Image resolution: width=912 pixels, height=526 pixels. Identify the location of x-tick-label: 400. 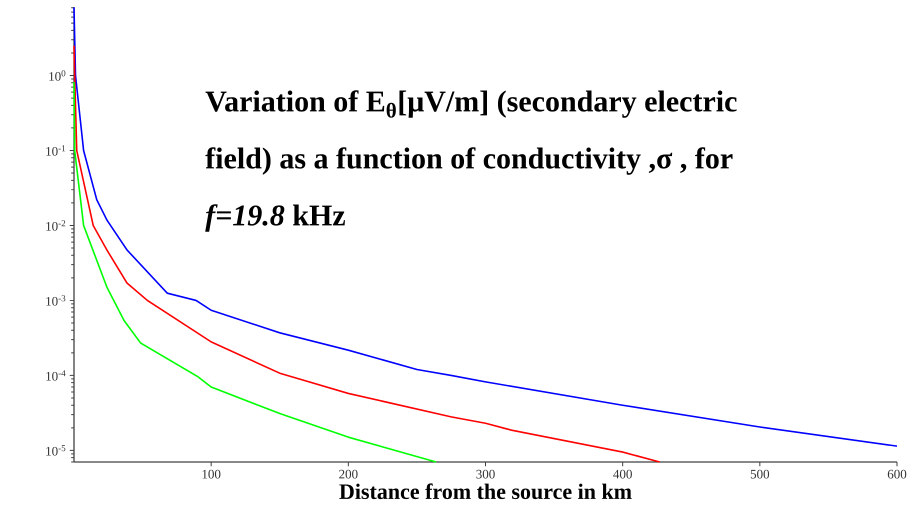
(622, 474).